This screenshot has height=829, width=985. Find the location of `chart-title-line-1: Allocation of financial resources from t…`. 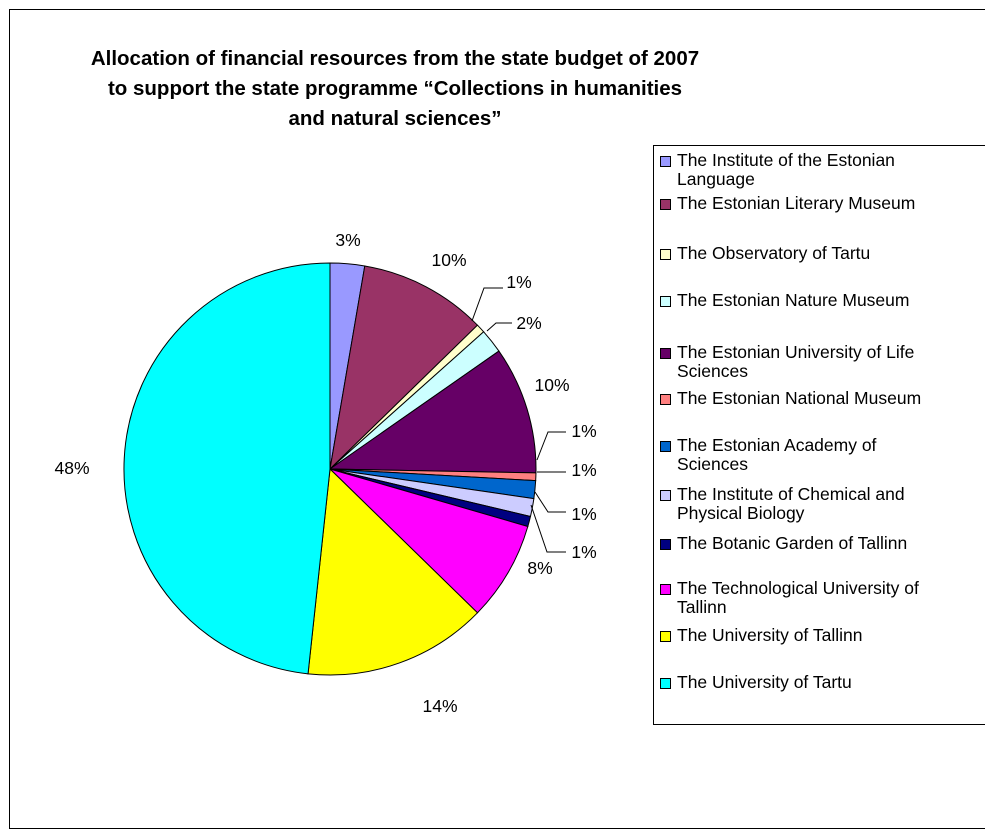

chart-title-line-1: Allocation of financial resources from t… is located at coordinates (395, 58).